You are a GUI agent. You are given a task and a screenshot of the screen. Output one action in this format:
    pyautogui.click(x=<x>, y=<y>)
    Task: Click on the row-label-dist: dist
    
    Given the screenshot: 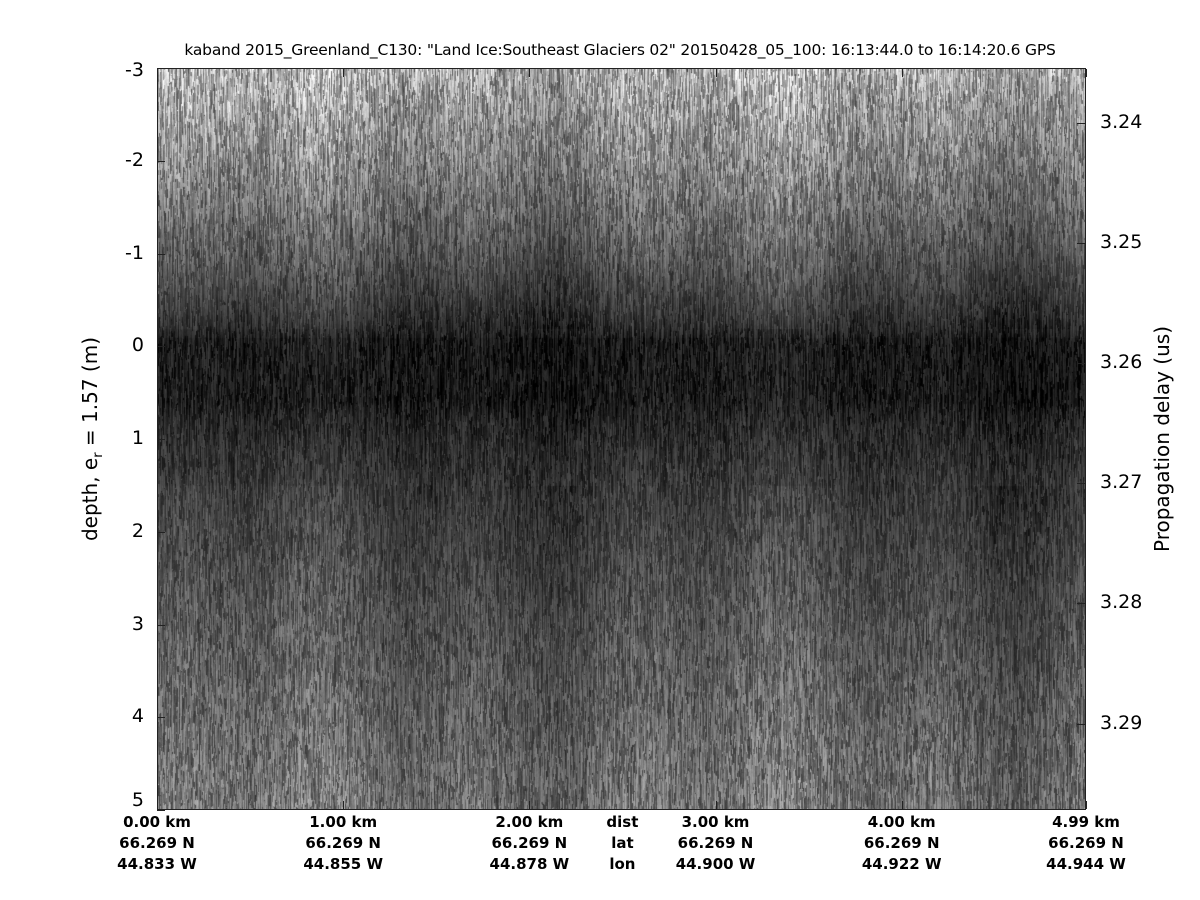 What is the action you would take?
    pyautogui.click(x=622, y=822)
    